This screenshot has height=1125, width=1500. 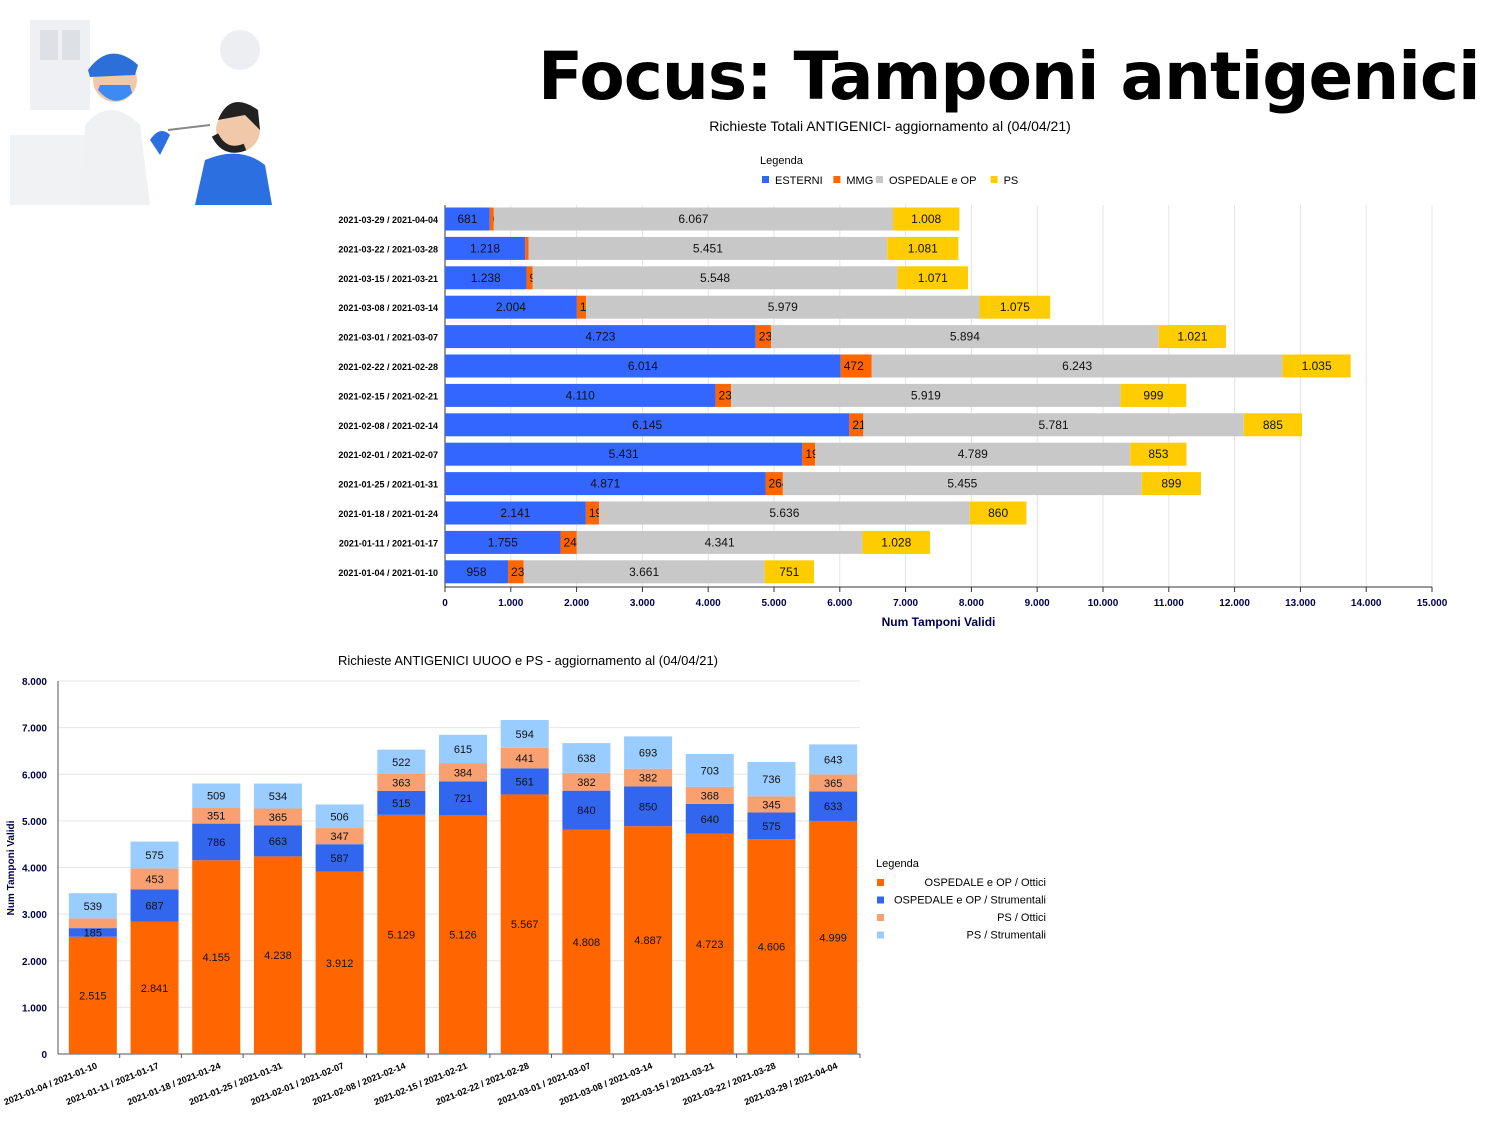 I want to click on bar-value-label: 363, so click(x=401, y=783).